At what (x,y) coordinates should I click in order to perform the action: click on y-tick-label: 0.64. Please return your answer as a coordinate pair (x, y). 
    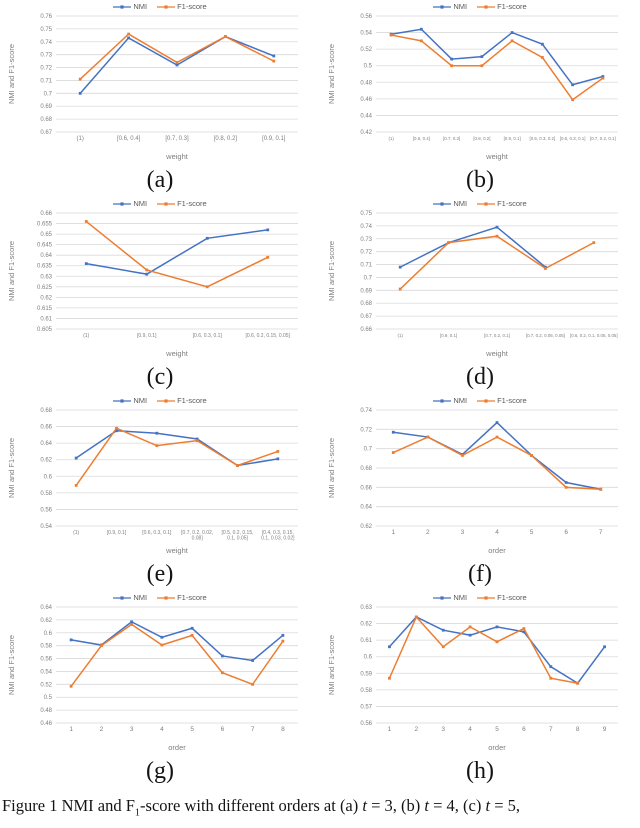
    Looking at the image, I should click on (46, 444).